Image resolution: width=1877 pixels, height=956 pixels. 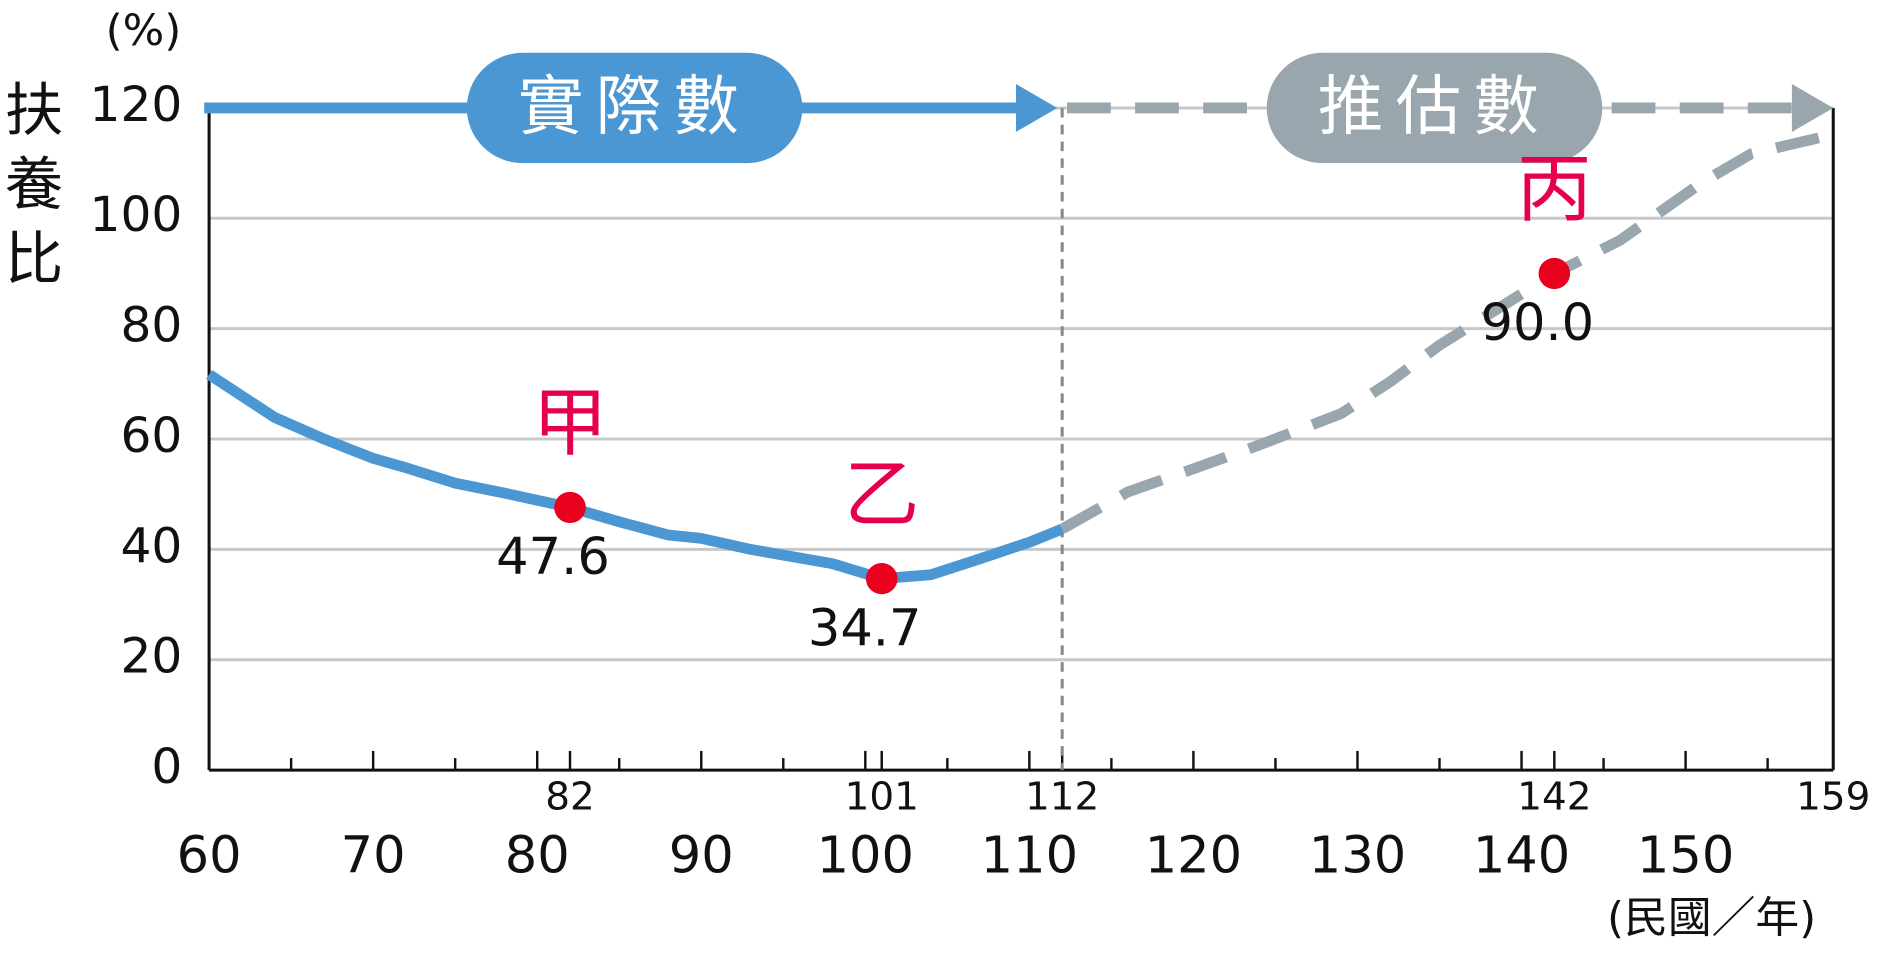 What do you see at coordinates (34, 184) in the screenshot?
I see `y-axis-label: 扶養比` at bounding box center [34, 184].